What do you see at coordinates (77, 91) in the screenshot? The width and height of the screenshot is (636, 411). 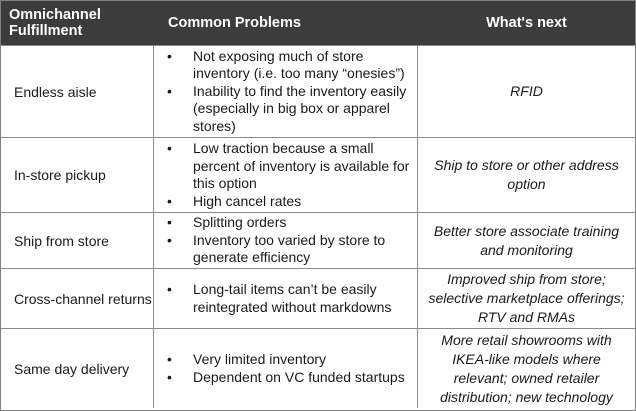 I see `row-channel: Endless aisle` at bounding box center [77, 91].